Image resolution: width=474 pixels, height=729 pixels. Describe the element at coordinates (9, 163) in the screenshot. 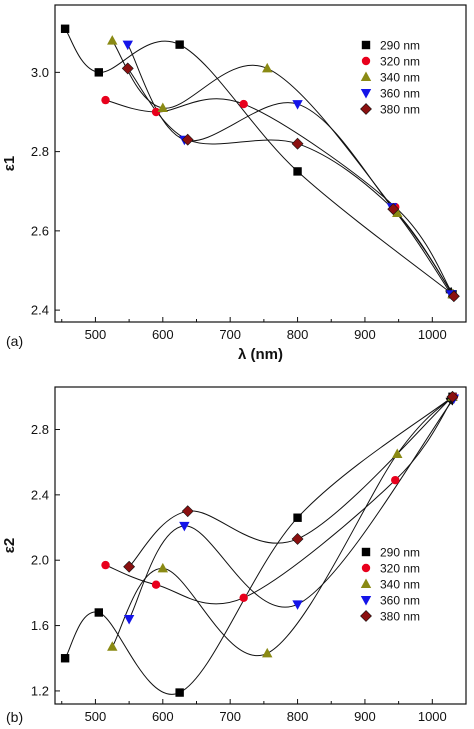

I see `y-axis-label: ε1` at that location.